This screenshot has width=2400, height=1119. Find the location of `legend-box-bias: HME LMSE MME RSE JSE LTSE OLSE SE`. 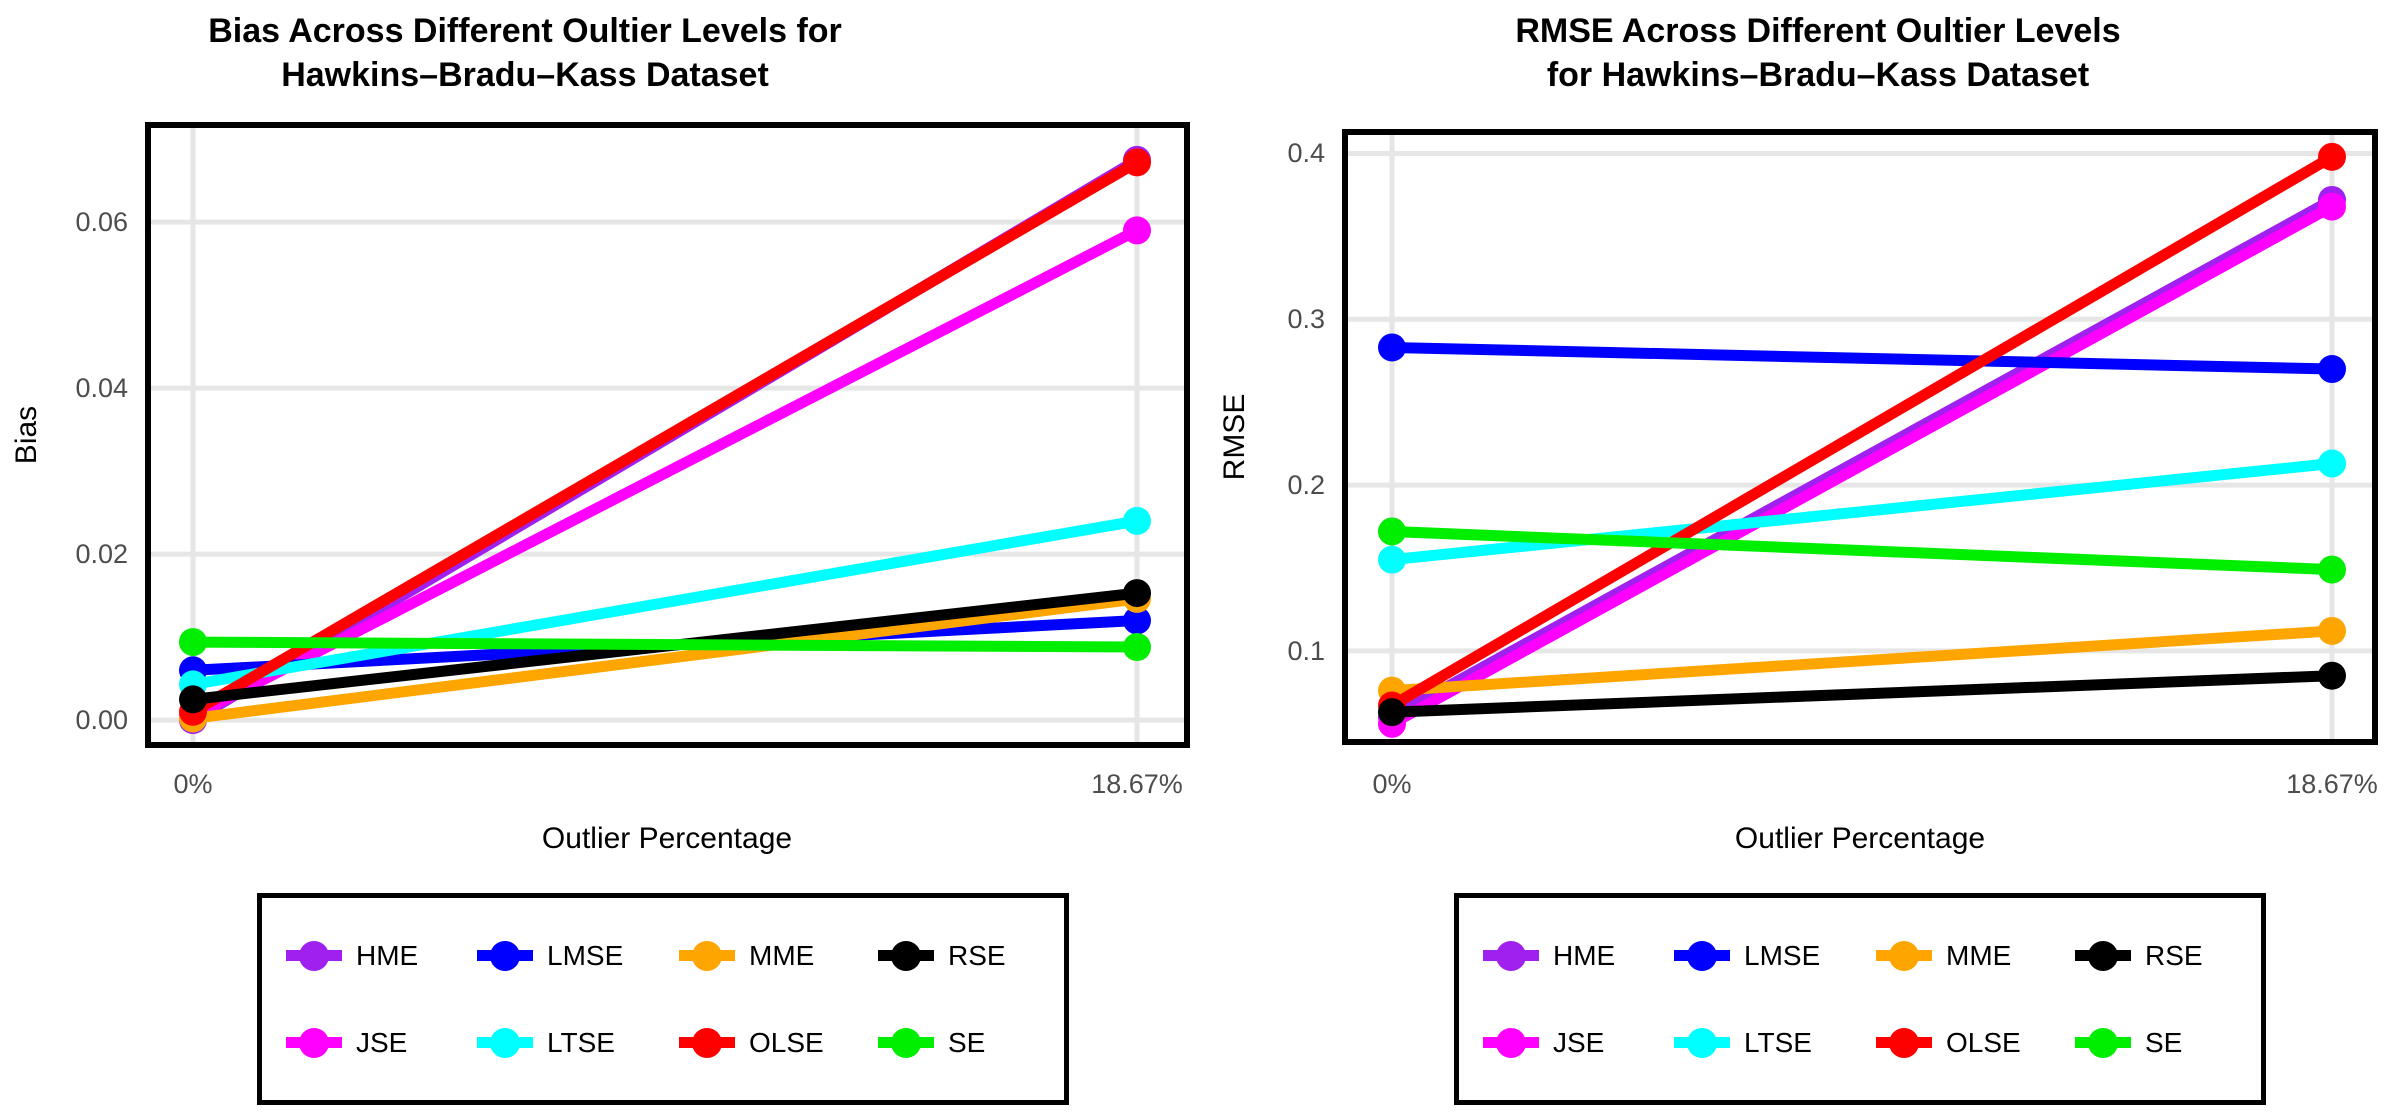

legend-box-bias: HME LMSE MME RSE JSE LTSE OLSE SE is located at coordinates (663, 999).